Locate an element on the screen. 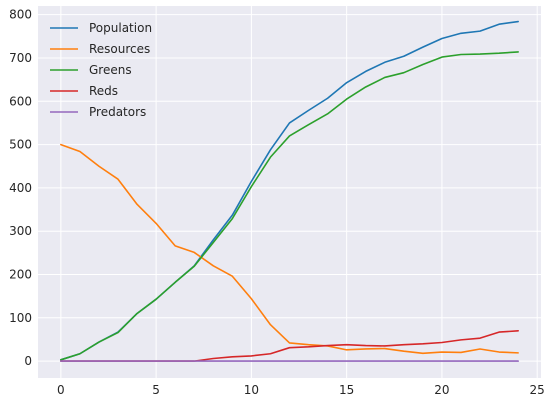 Image resolution: width=548 pixels, height=408 pixels. legend-label-population: Population is located at coordinates (120, 28).